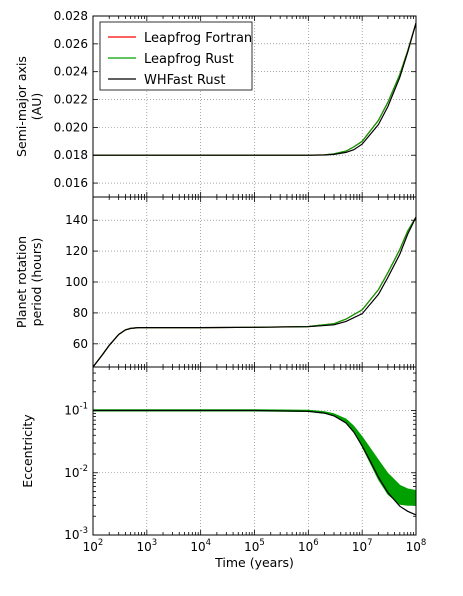  What do you see at coordinates (416, 546) in the screenshot?
I see `x-tick-label: 10⁸` at bounding box center [416, 546].